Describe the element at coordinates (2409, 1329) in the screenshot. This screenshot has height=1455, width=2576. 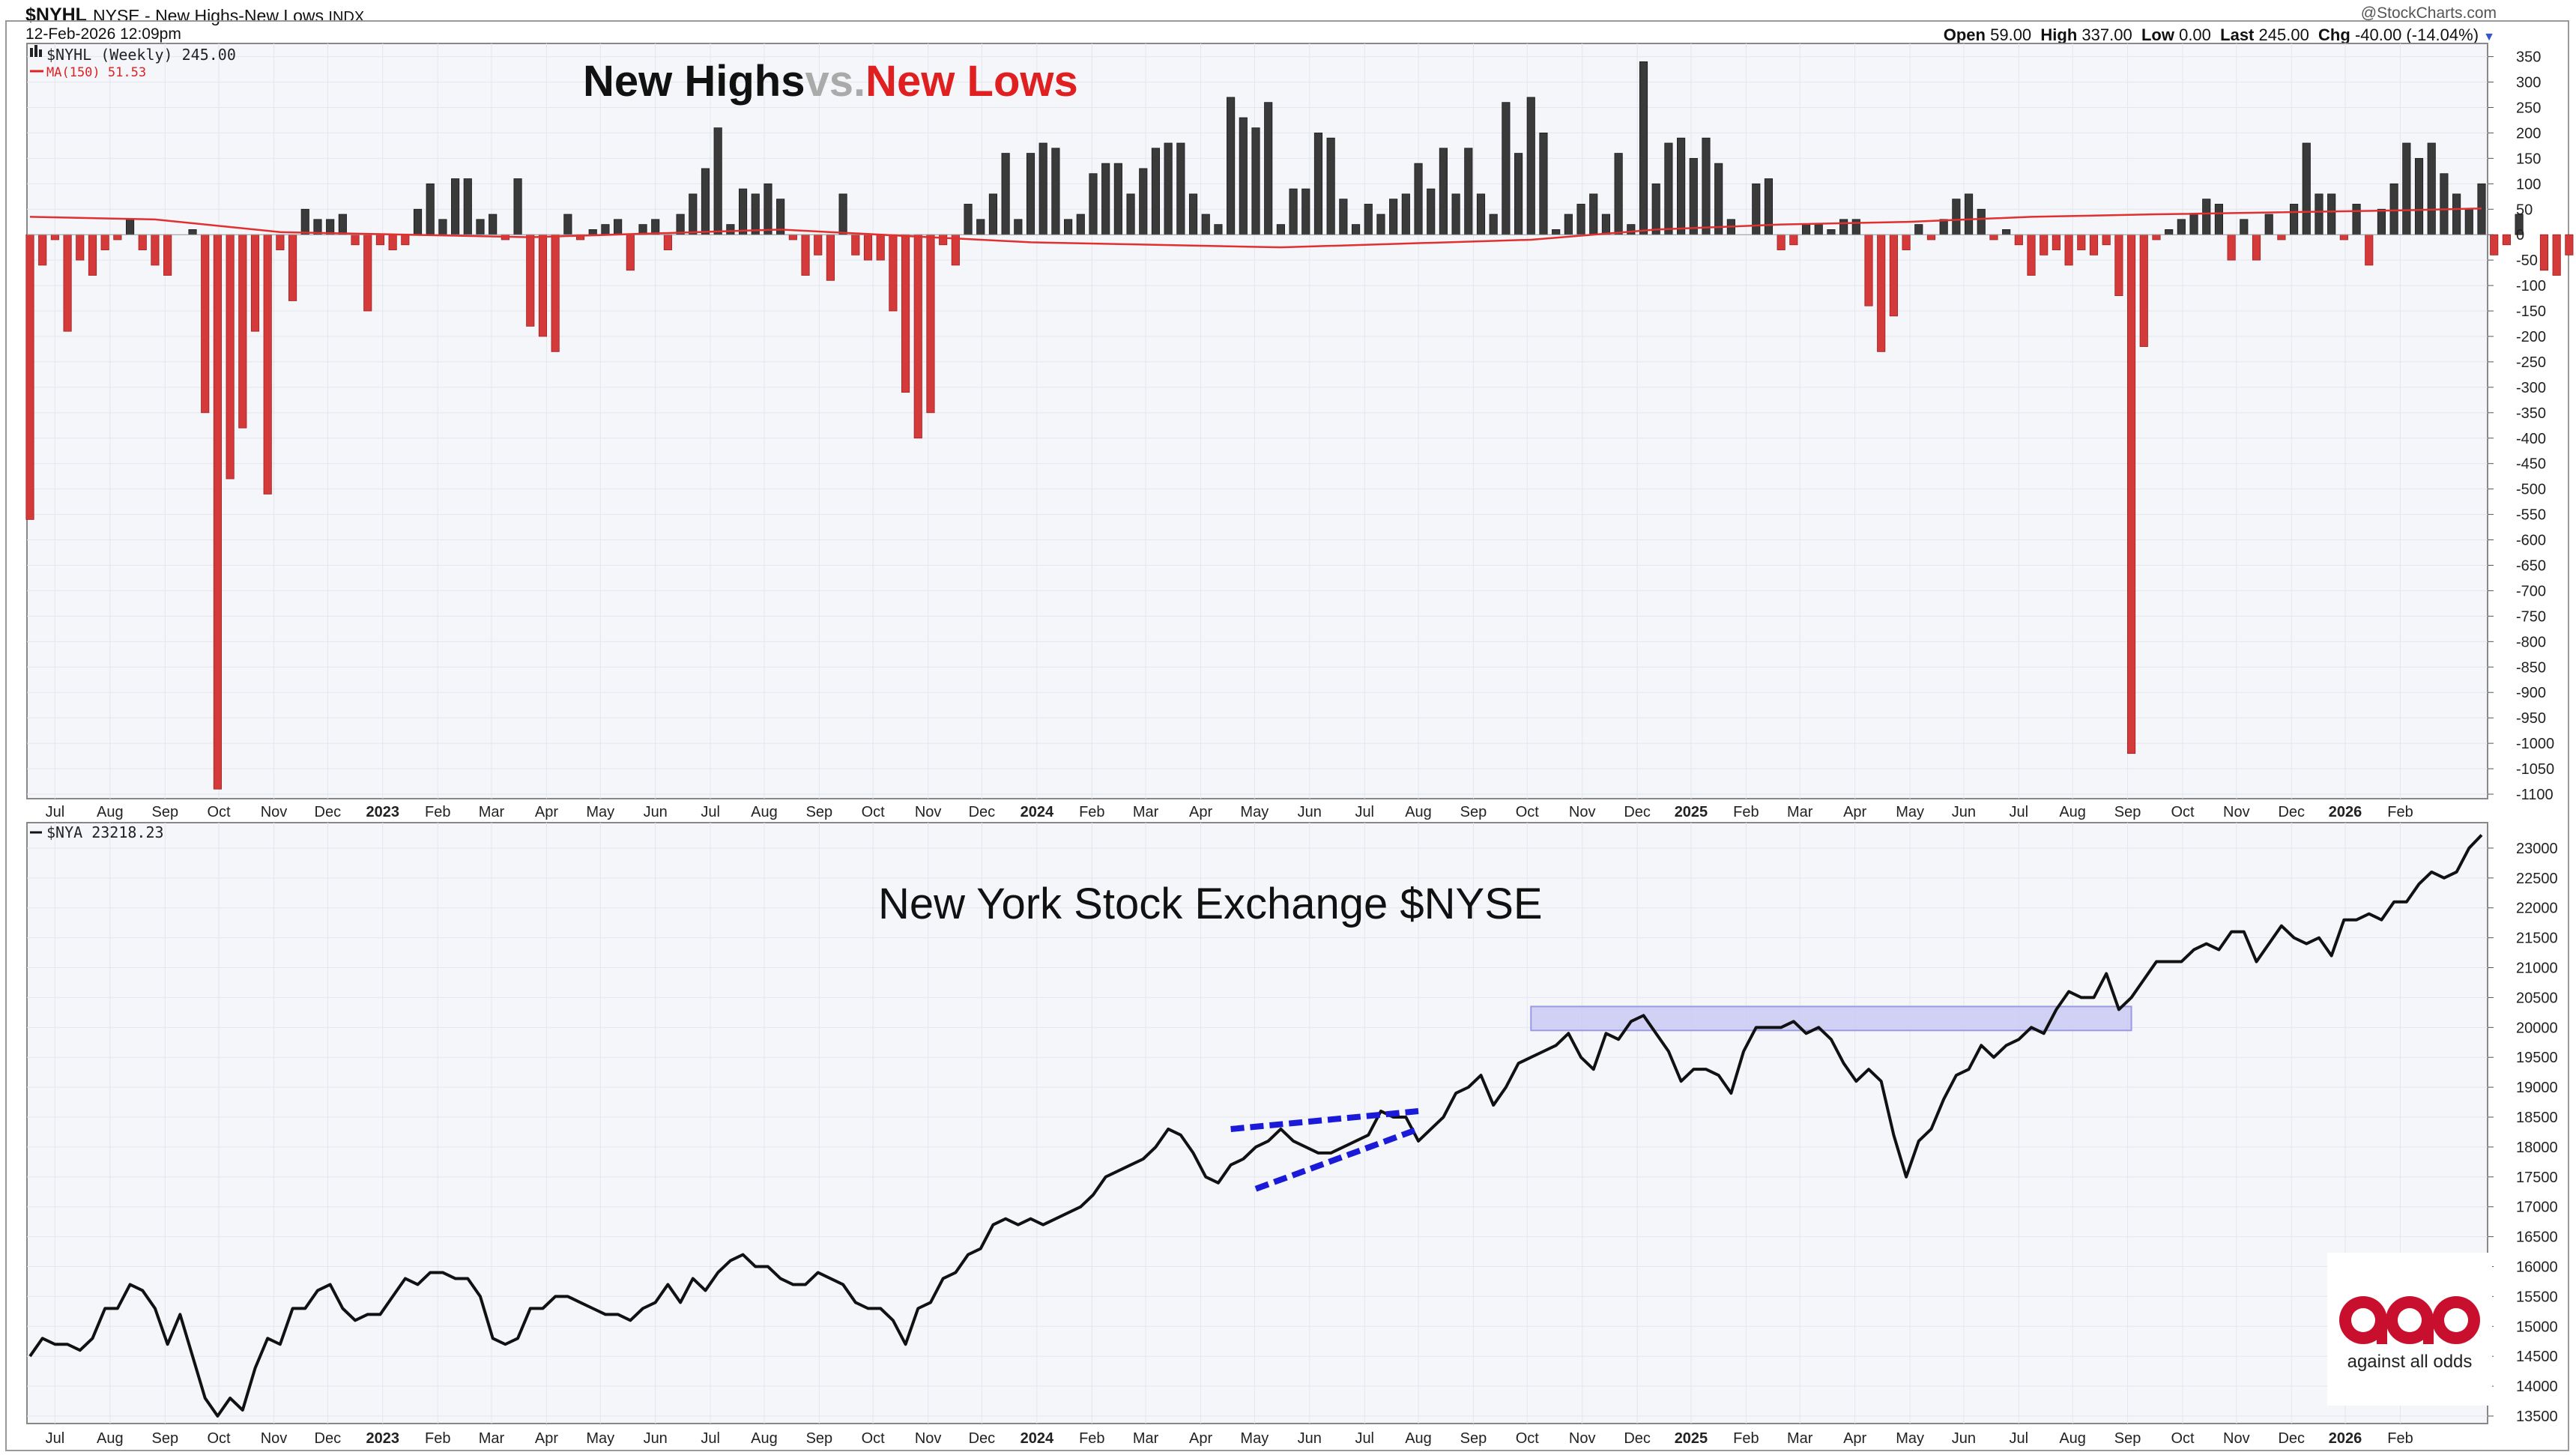
I see `logo: against all odds` at that location.